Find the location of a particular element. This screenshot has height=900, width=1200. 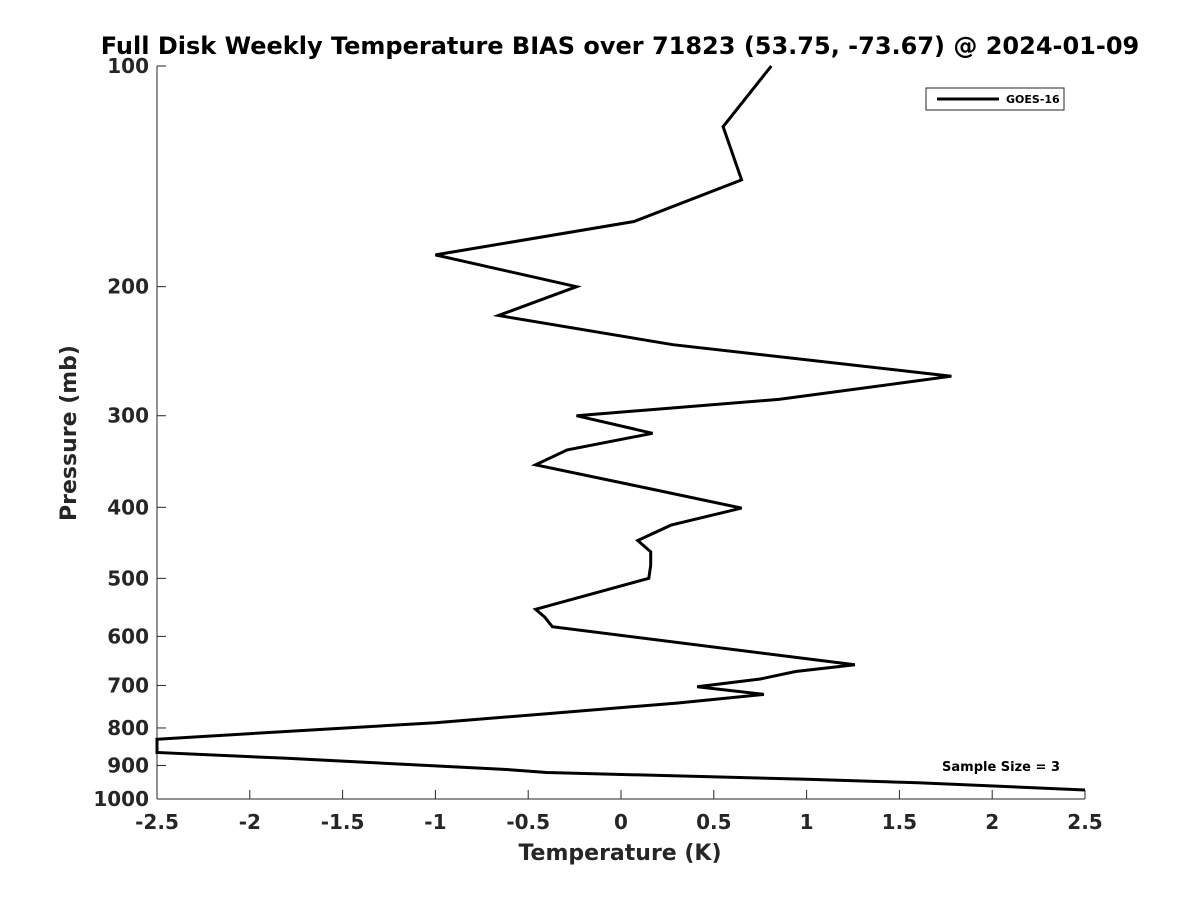

legend-label-goes-16: GOES-16 is located at coordinates (1033, 99).